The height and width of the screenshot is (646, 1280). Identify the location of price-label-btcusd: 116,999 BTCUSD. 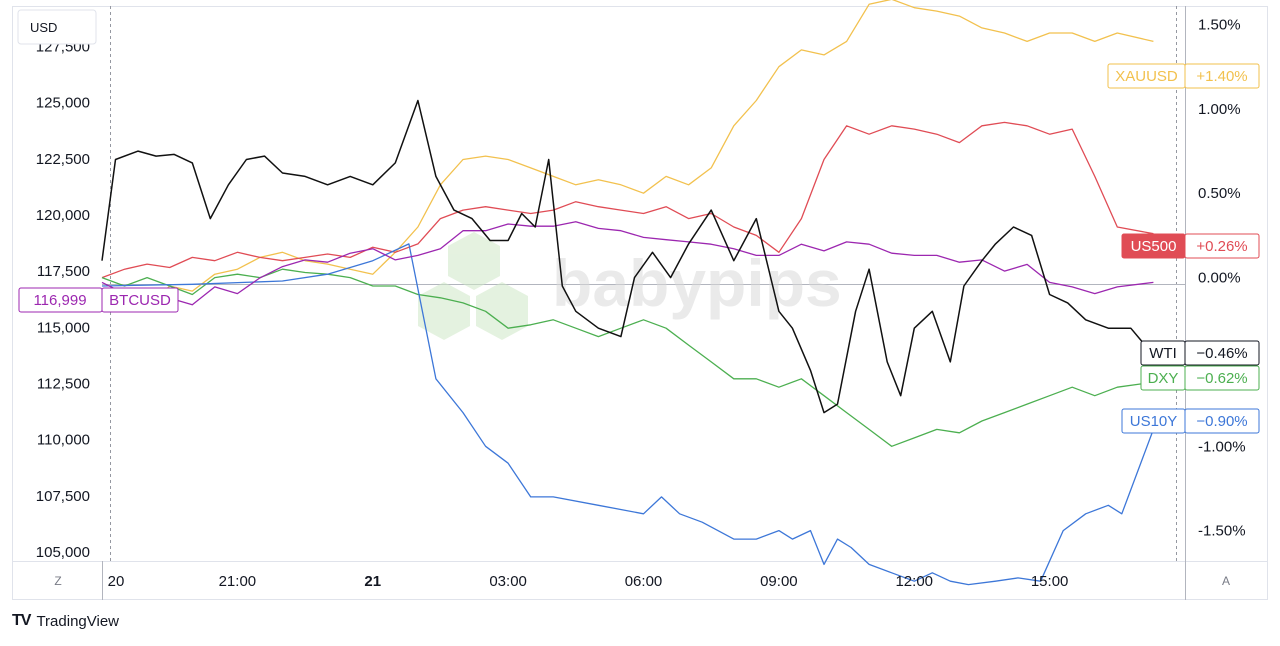
(98, 300).